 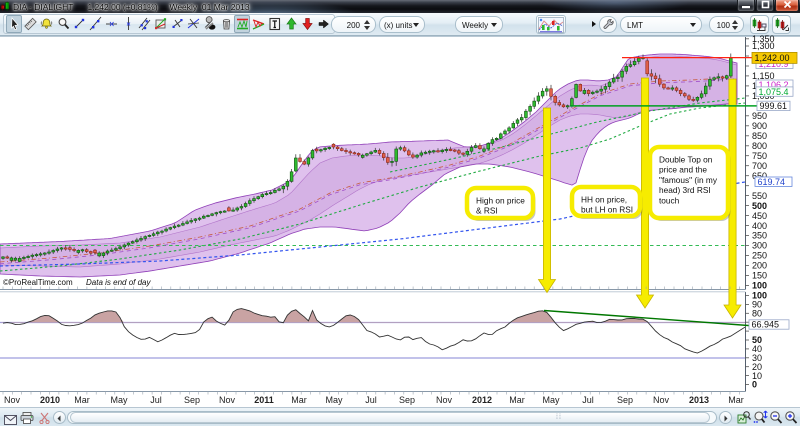 I want to click on svg-text: 800, so click(x=759, y=146).